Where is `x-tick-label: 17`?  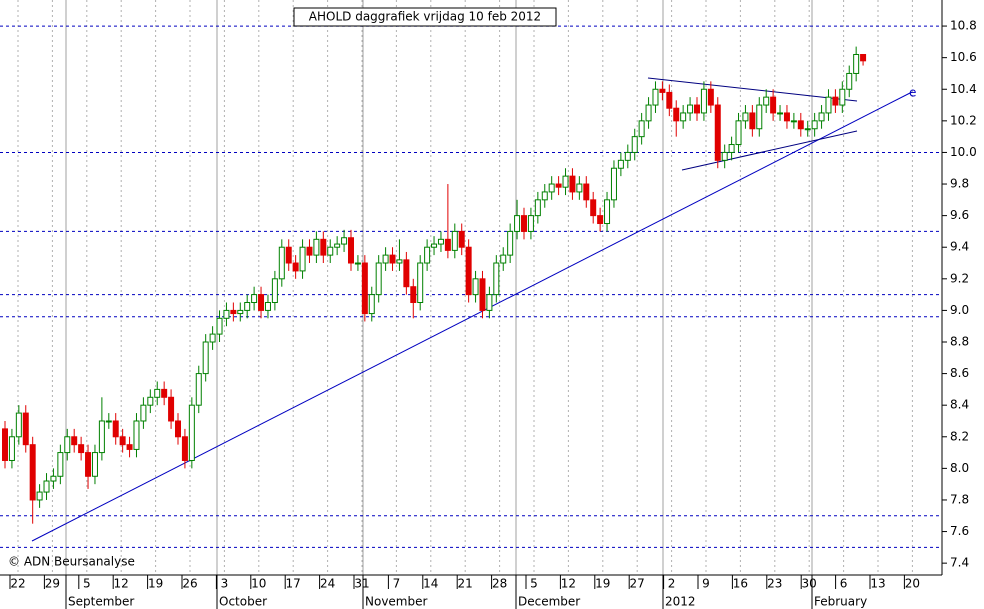 x-tick-label: 17 is located at coordinates (293, 584).